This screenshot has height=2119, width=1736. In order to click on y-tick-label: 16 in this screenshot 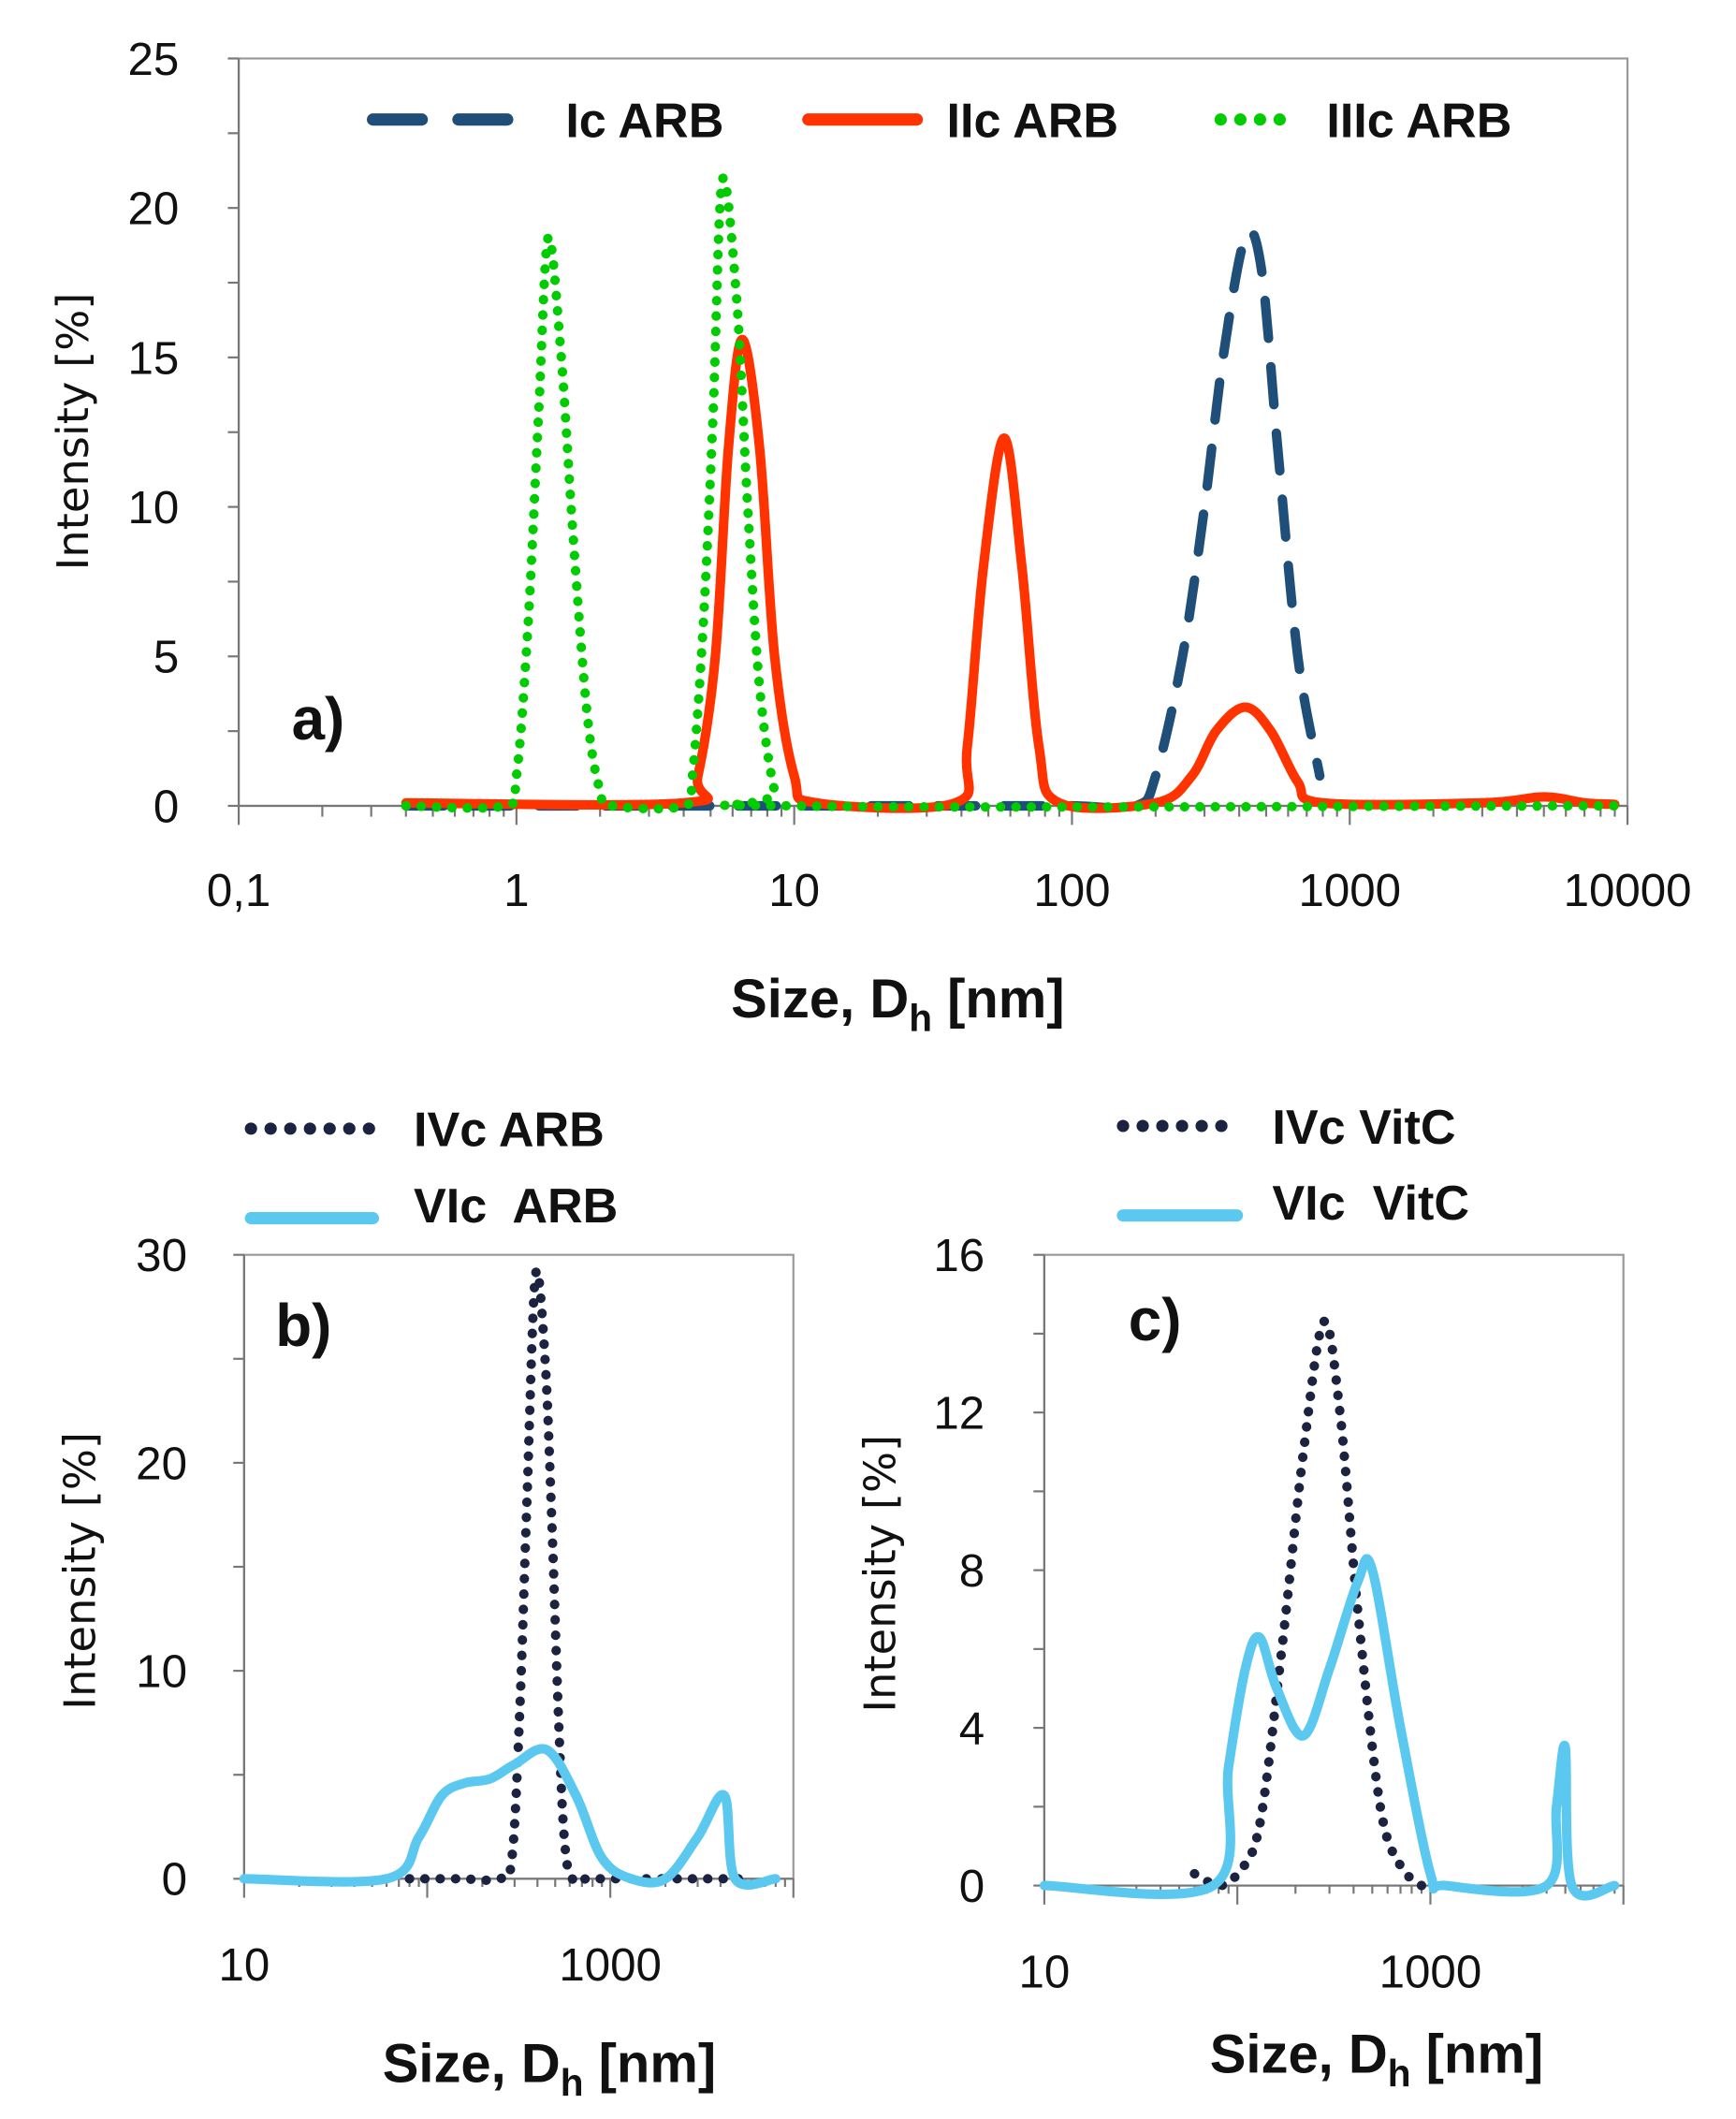, I will do `click(959, 1255)`.